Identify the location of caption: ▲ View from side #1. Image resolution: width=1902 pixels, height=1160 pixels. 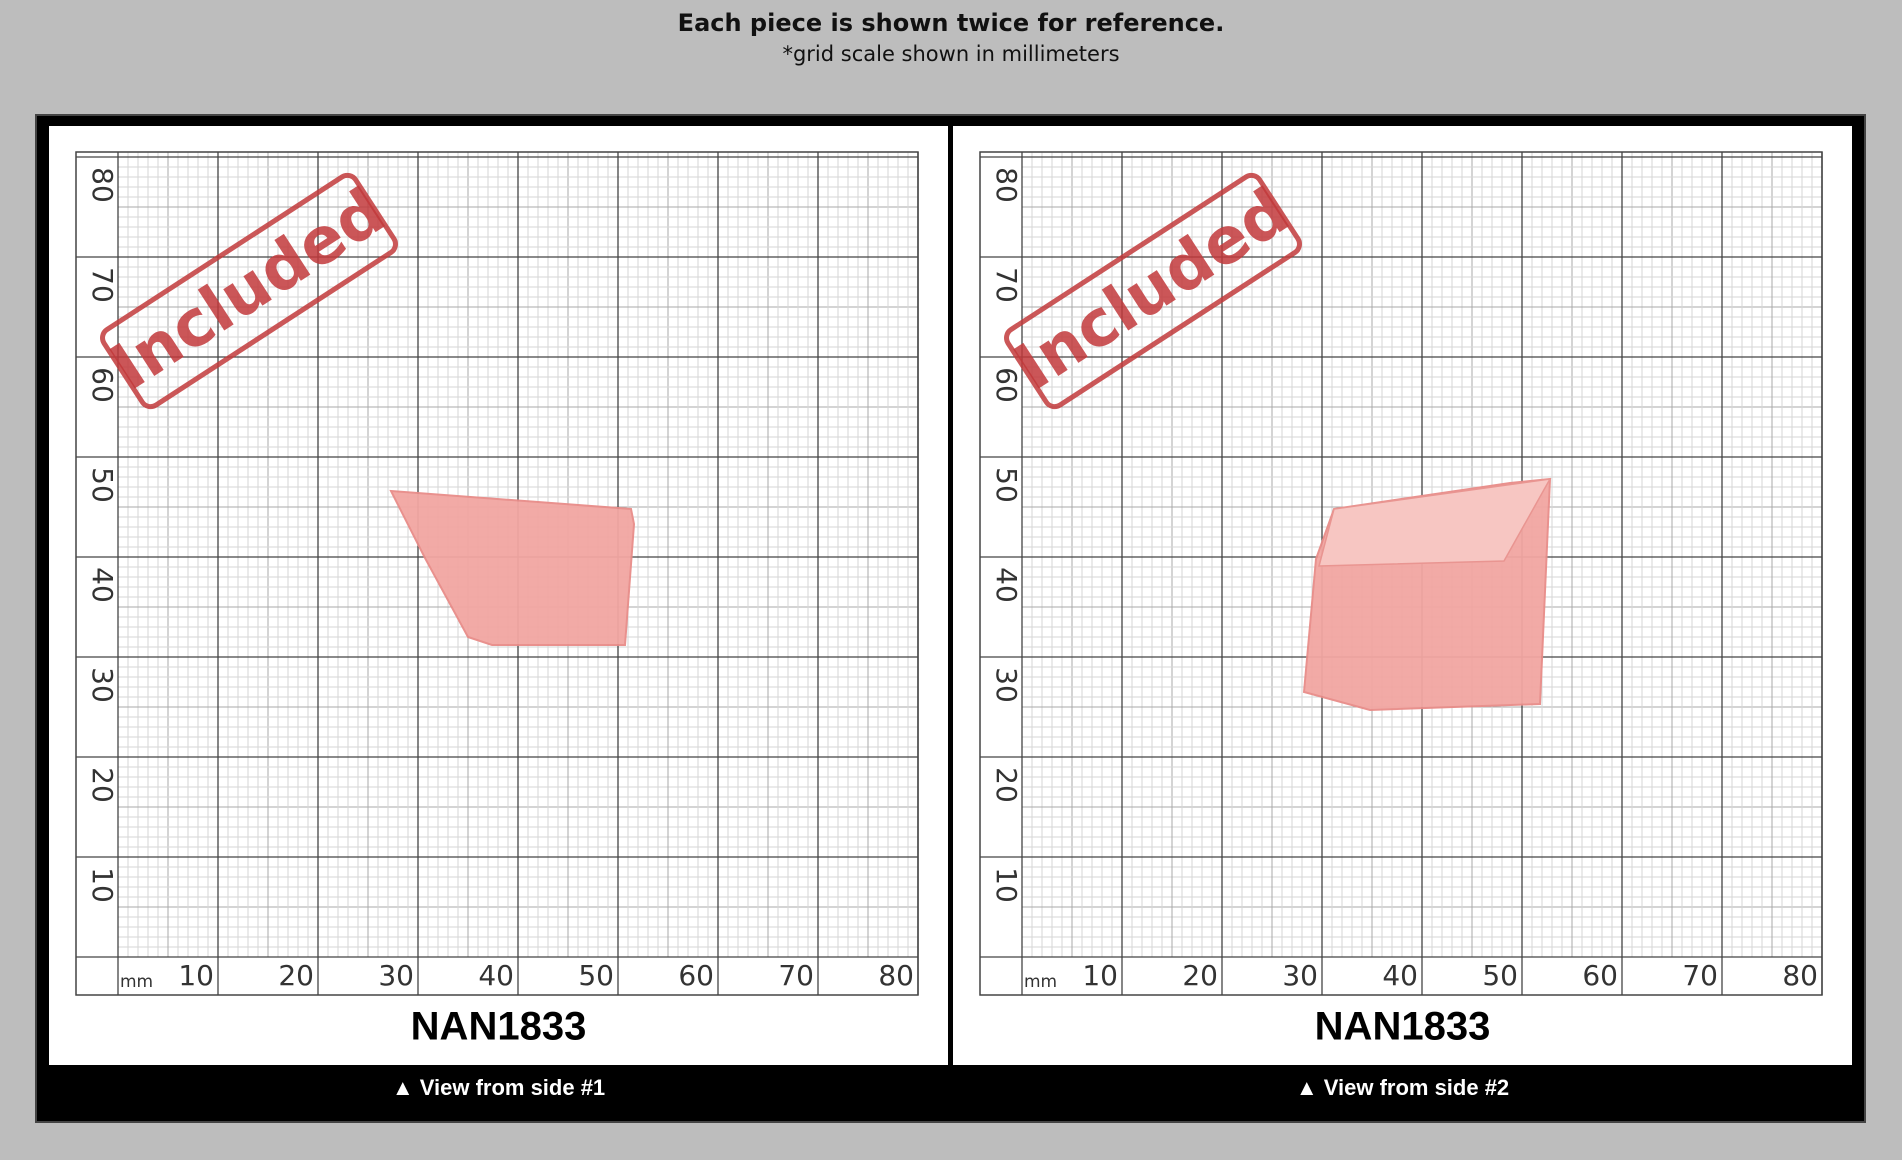
(498, 1087).